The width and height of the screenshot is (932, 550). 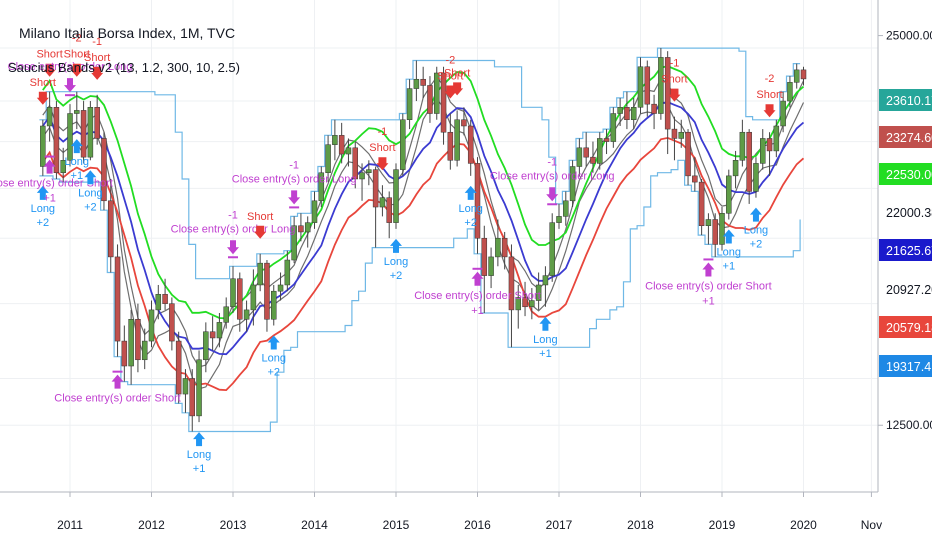 What do you see at coordinates (12, 34) in the screenshot?
I see `symbol-status-dot` at bounding box center [12, 34].